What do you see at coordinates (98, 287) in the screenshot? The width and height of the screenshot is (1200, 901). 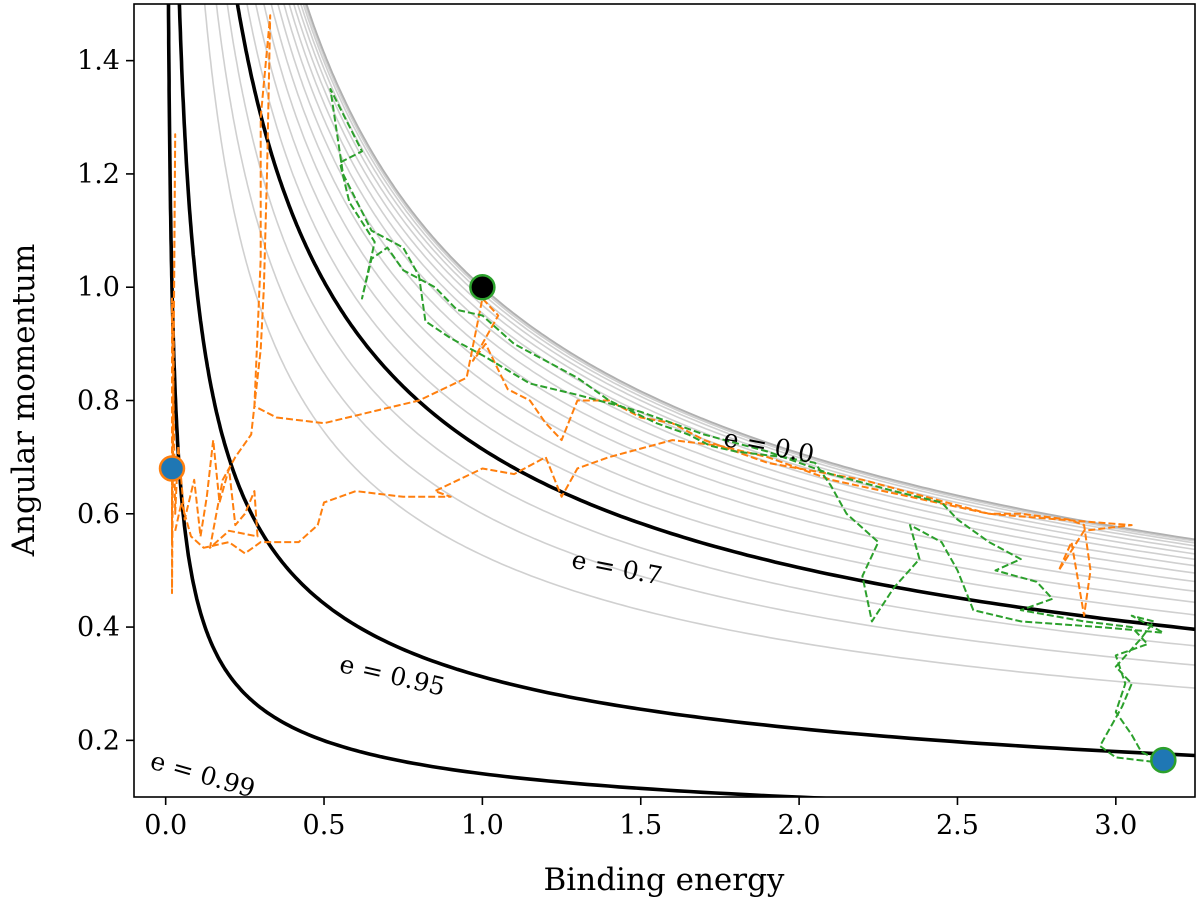 I see `y-tick-label-4: 1.0` at bounding box center [98, 287].